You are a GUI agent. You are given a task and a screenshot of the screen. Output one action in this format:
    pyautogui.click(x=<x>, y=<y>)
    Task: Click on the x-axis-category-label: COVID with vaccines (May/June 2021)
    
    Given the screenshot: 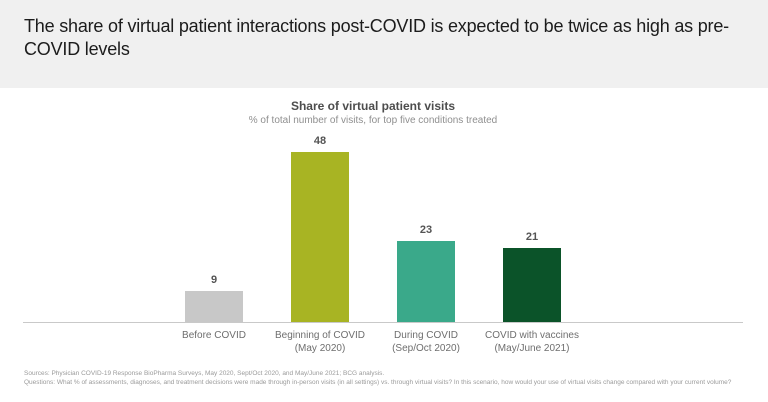 What is the action you would take?
    pyautogui.click(x=532, y=342)
    